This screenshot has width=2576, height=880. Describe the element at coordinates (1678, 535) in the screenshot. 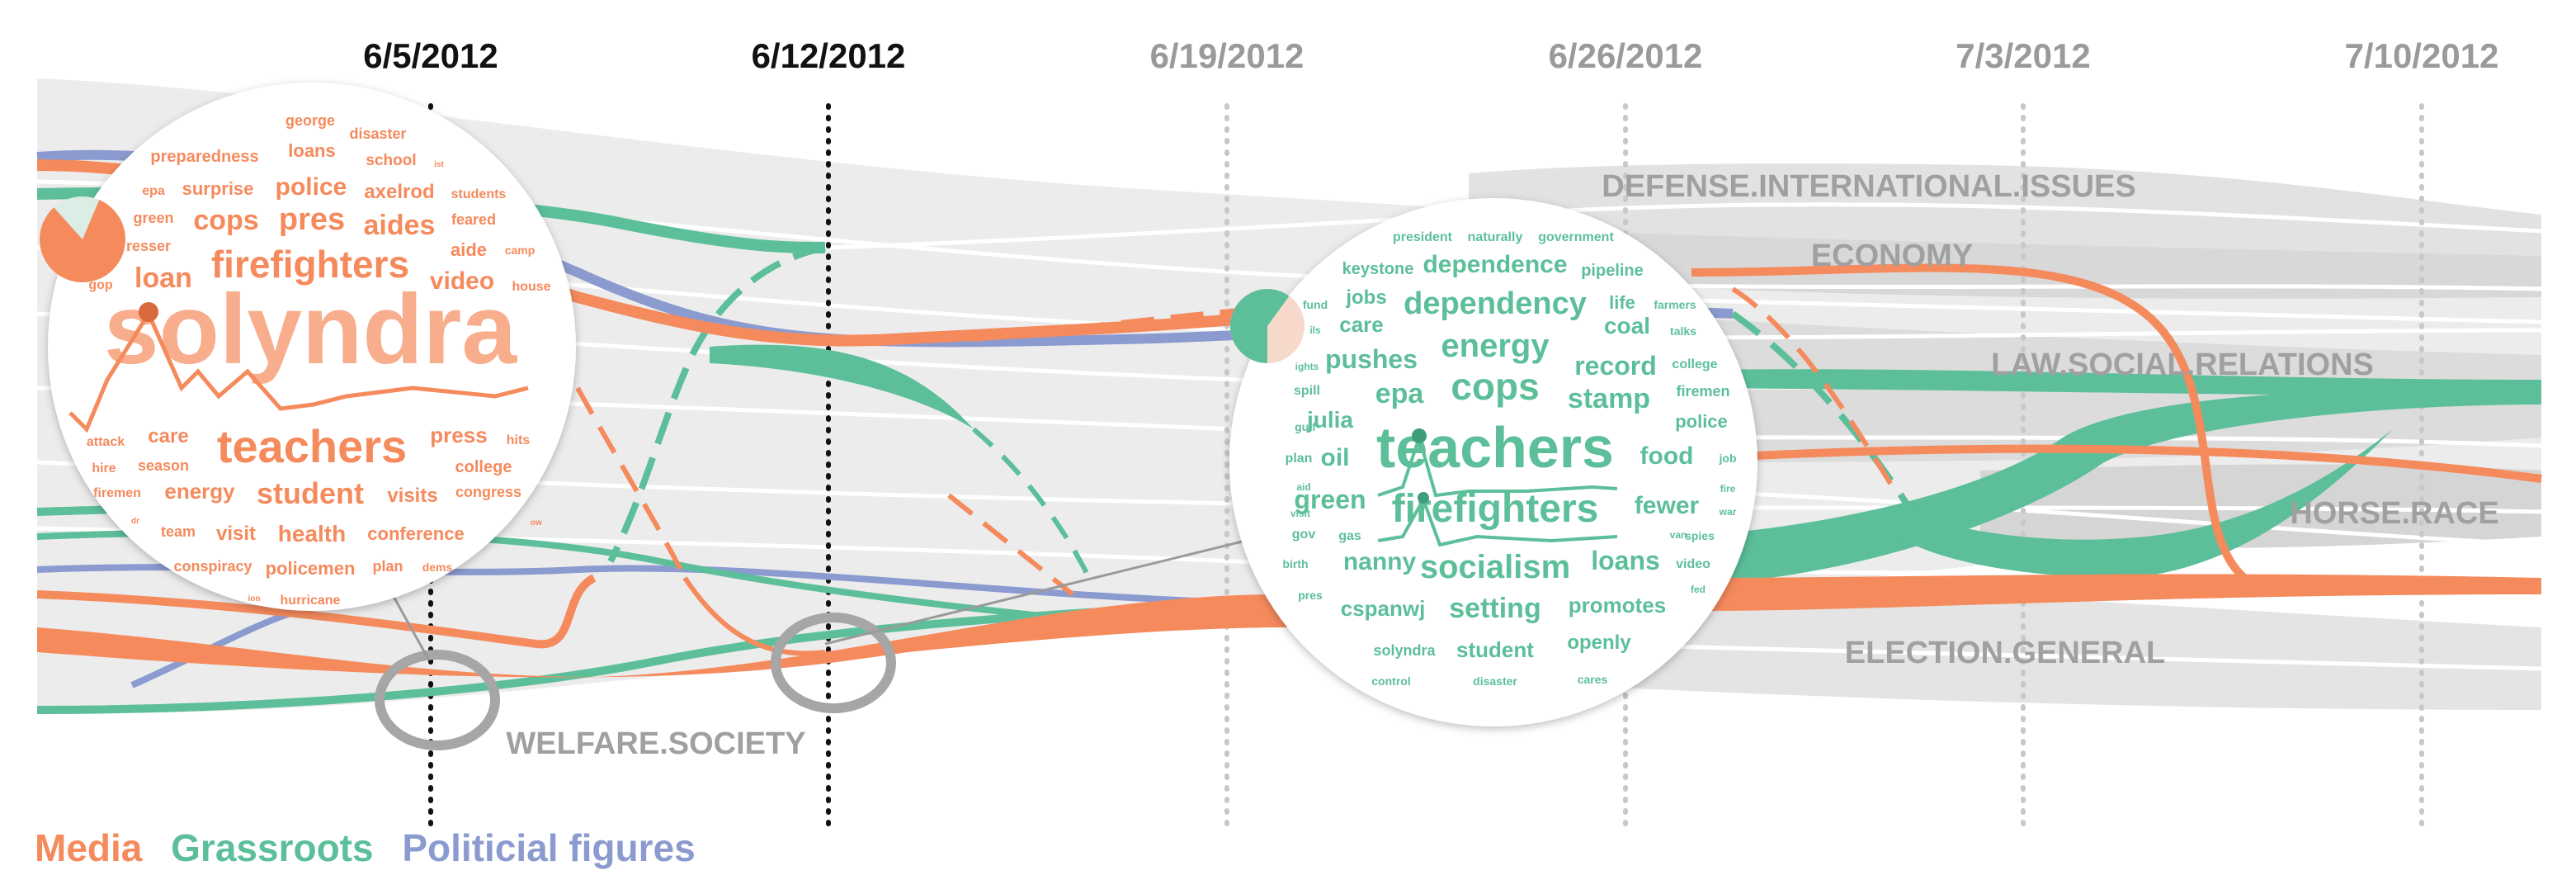

I see `grassroots-word-42: van` at that location.